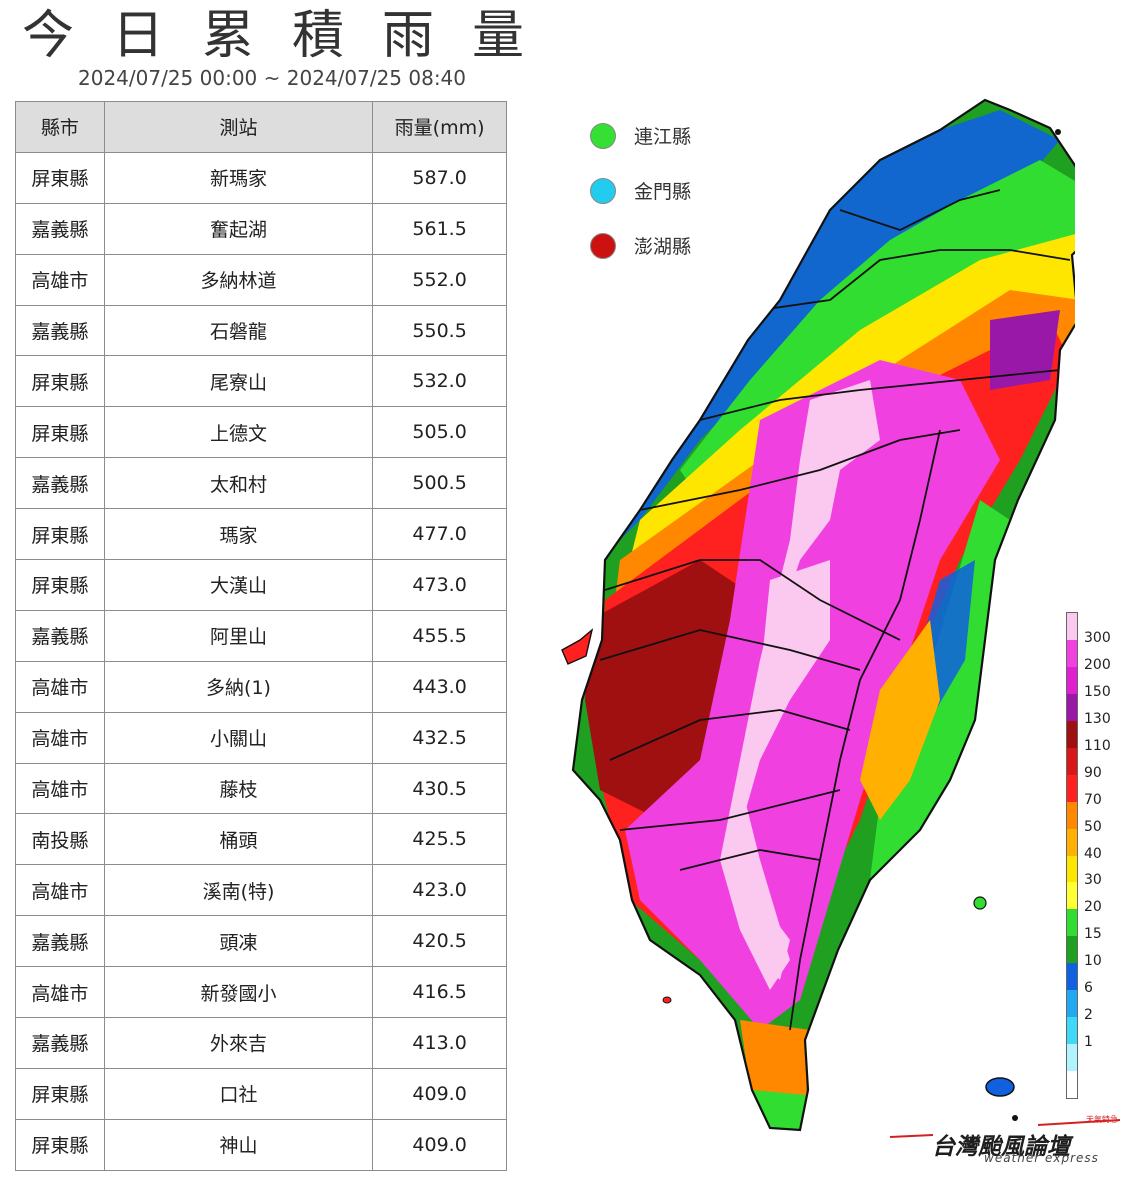  I want to click on station-cell: 上德文, so click(238, 432).